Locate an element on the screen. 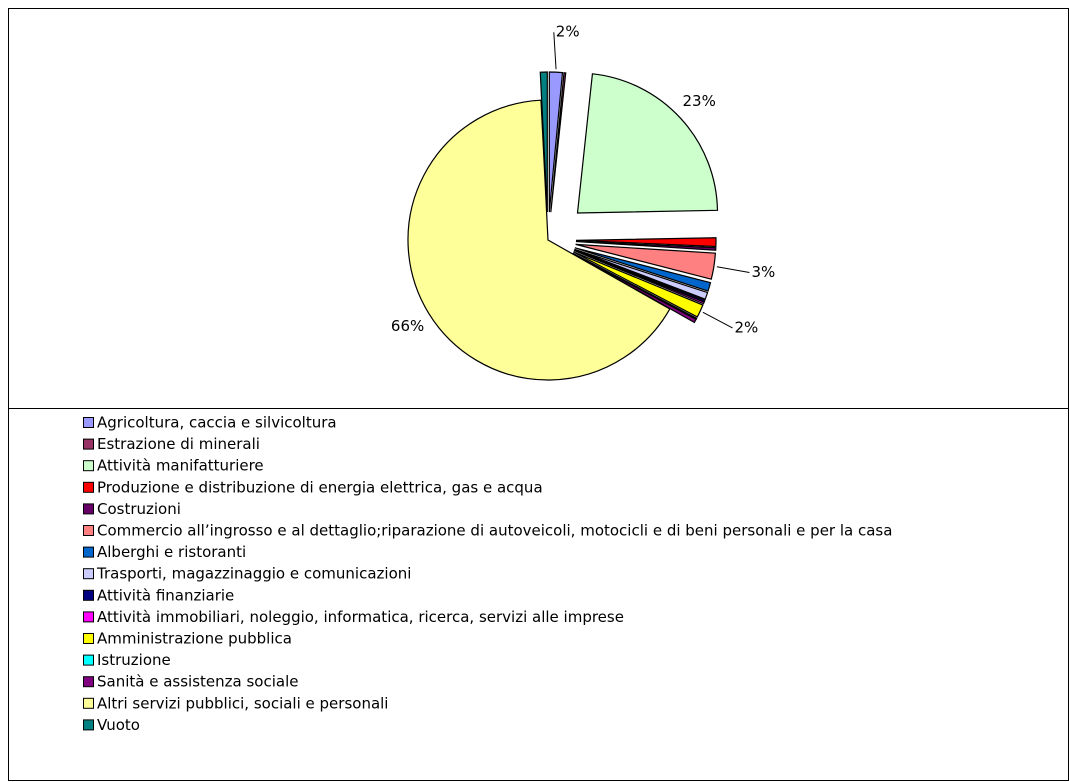 The width and height of the screenshot is (1069, 782). legend-label: Alberghi e ristoranti is located at coordinates (171, 552).